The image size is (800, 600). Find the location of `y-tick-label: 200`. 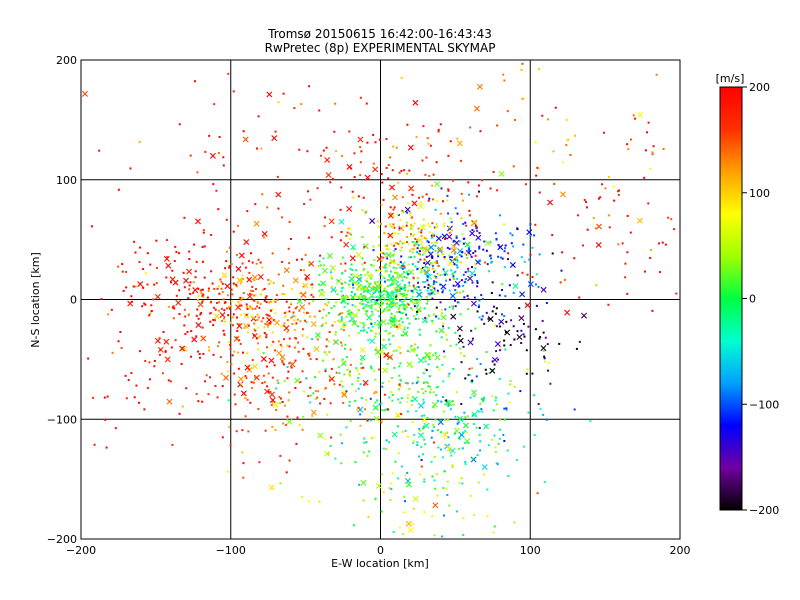

y-tick-label: 200 is located at coordinates (66, 60).